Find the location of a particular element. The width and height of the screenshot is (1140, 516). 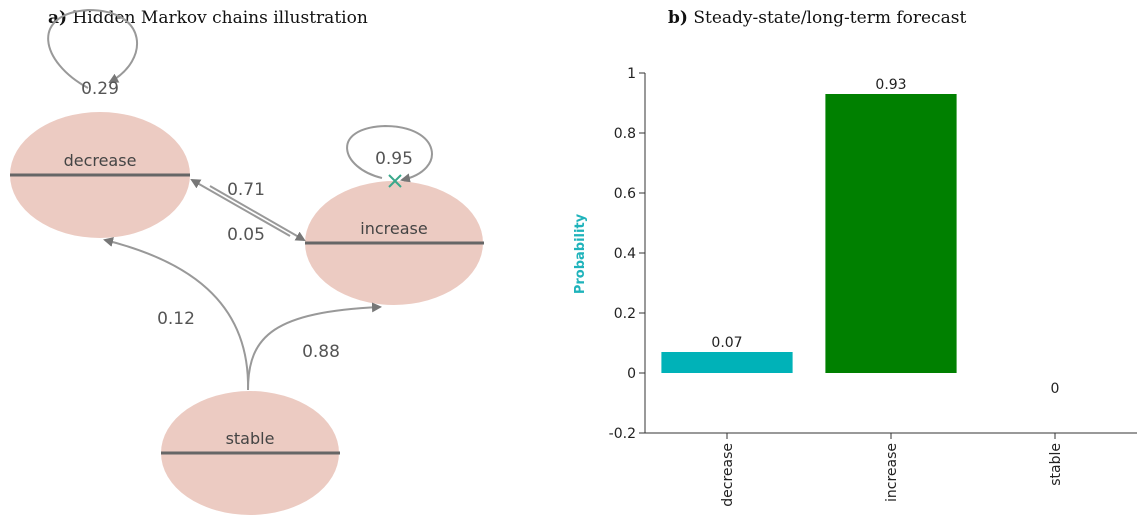

prob-increase-to-decrease: 0.05 is located at coordinates (246, 235).